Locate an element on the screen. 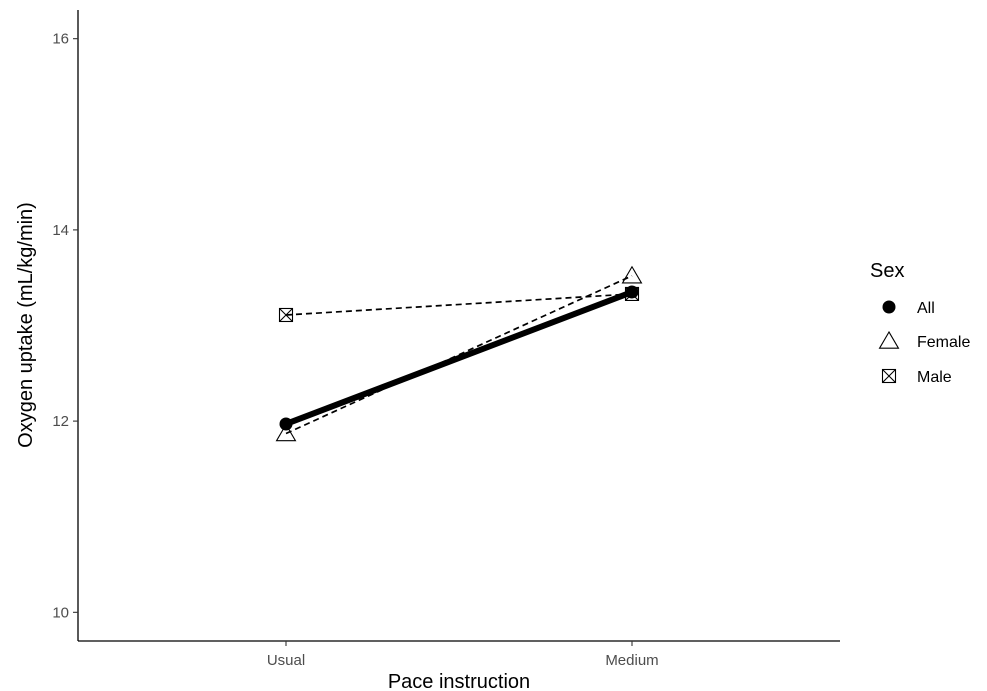  x-axis-title: Pace instruction is located at coordinates (459, 681).